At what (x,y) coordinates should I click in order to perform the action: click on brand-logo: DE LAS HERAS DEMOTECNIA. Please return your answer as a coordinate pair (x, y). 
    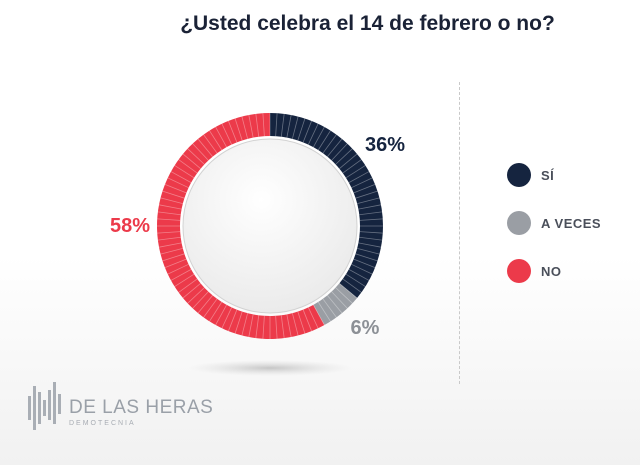
    Looking at the image, I should click on (120, 407).